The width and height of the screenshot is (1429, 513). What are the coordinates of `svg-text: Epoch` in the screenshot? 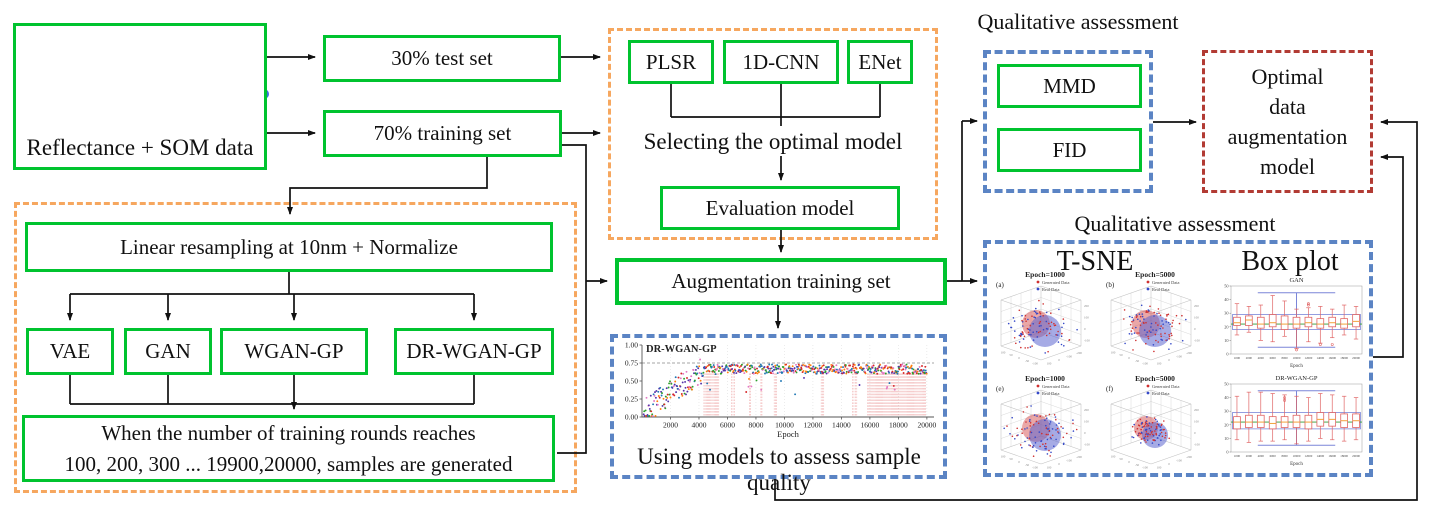 It's located at (1296, 464).